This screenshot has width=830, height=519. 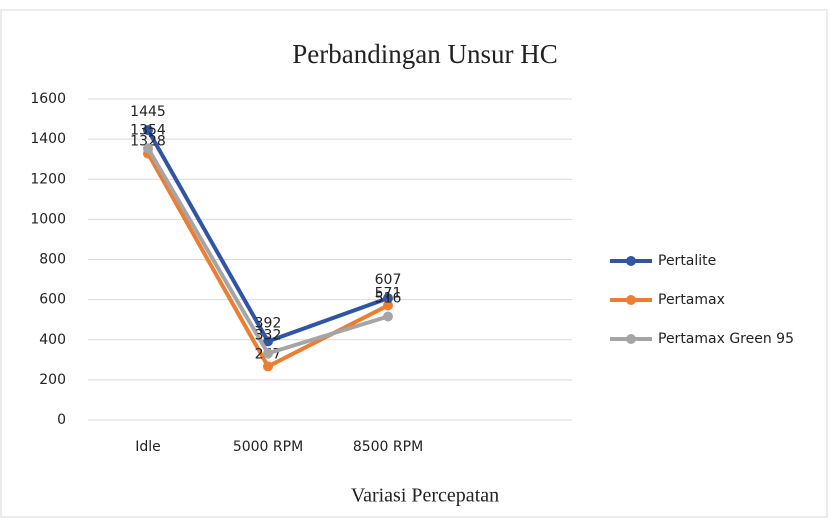 I want to click on data-label: 1354, so click(x=148, y=130).